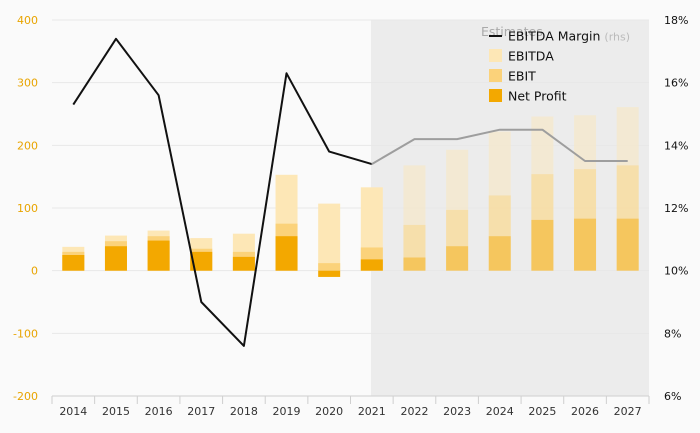 The image size is (700, 433). What do you see at coordinates (531, 56) in the screenshot?
I see `legend-label-ebitda: EBITDA` at bounding box center [531, 56].